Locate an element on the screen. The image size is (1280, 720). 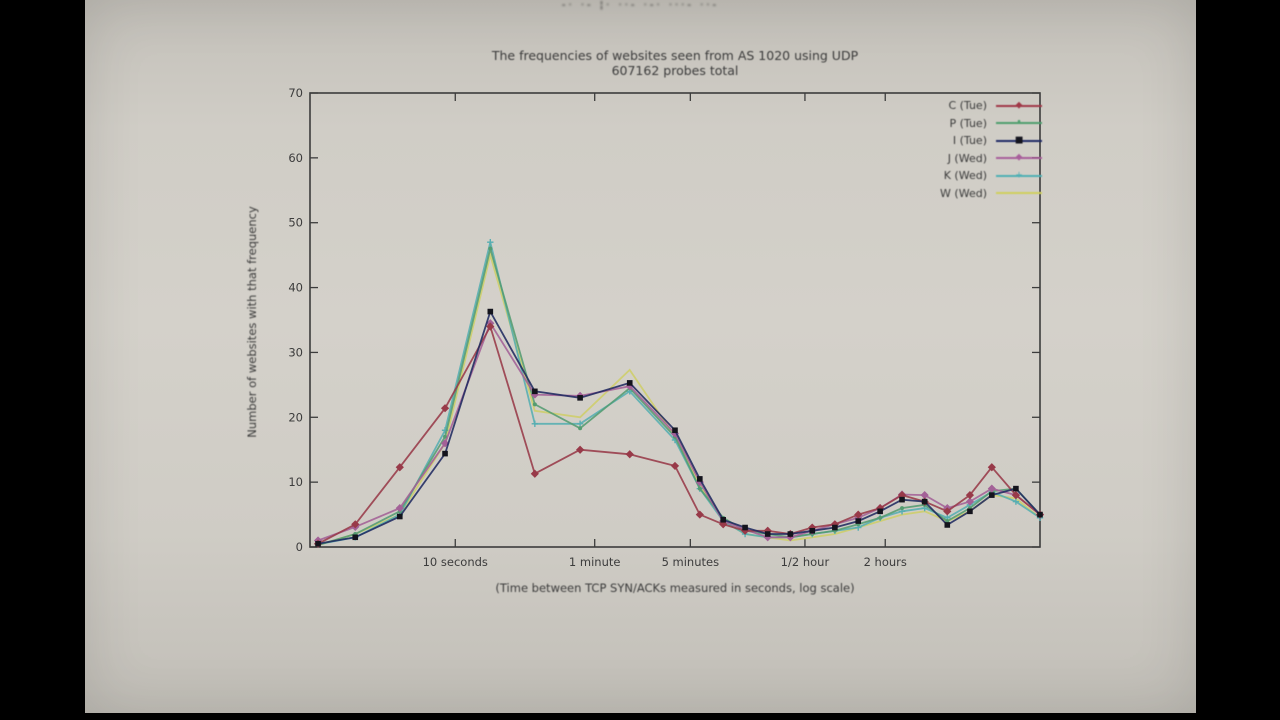
x-tick-label: 10 seconds is located at coordinates (455, 562).